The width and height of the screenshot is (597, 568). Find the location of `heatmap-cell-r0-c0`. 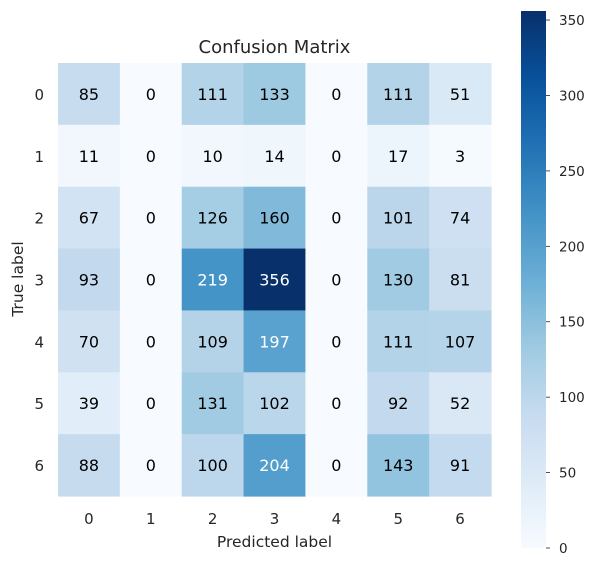

heatmap-cell-r0-c0 is located at coordinates (89, 94).